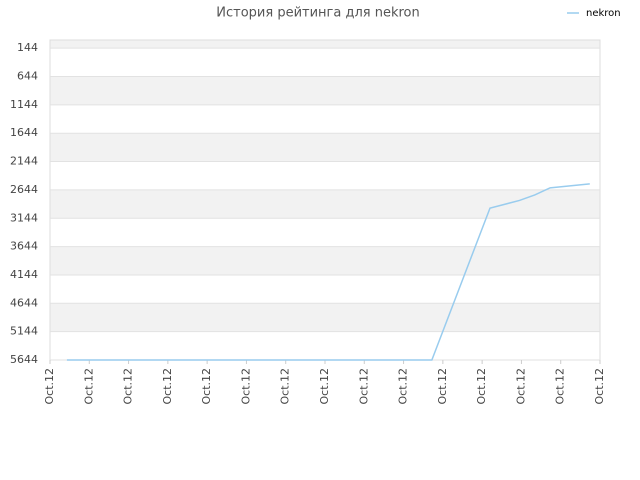 This screenshot has width=640, height=480. Describe the element at coordinates (317, 13) in the screenshot. I see `chart-title: История рейтинга для nekron` at that location.